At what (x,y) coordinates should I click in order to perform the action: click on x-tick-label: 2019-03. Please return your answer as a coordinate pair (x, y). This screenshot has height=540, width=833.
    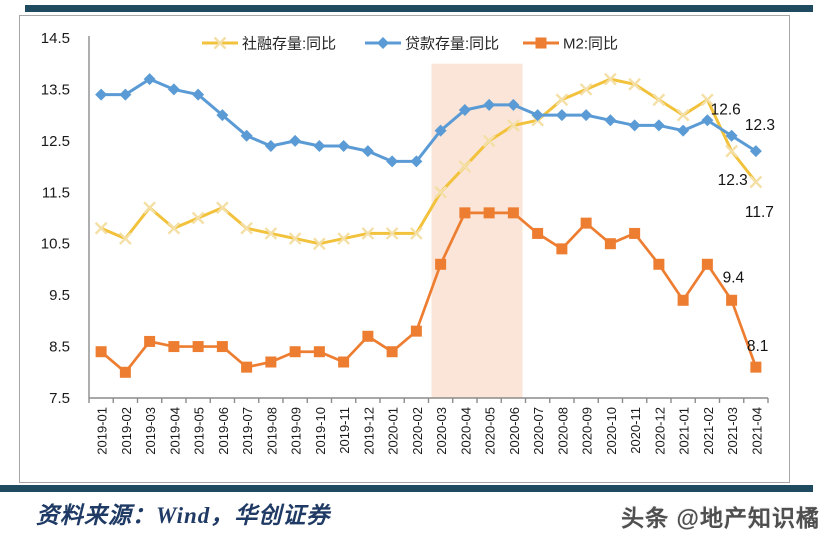
    Looking at the image, I should click on (150, 431).